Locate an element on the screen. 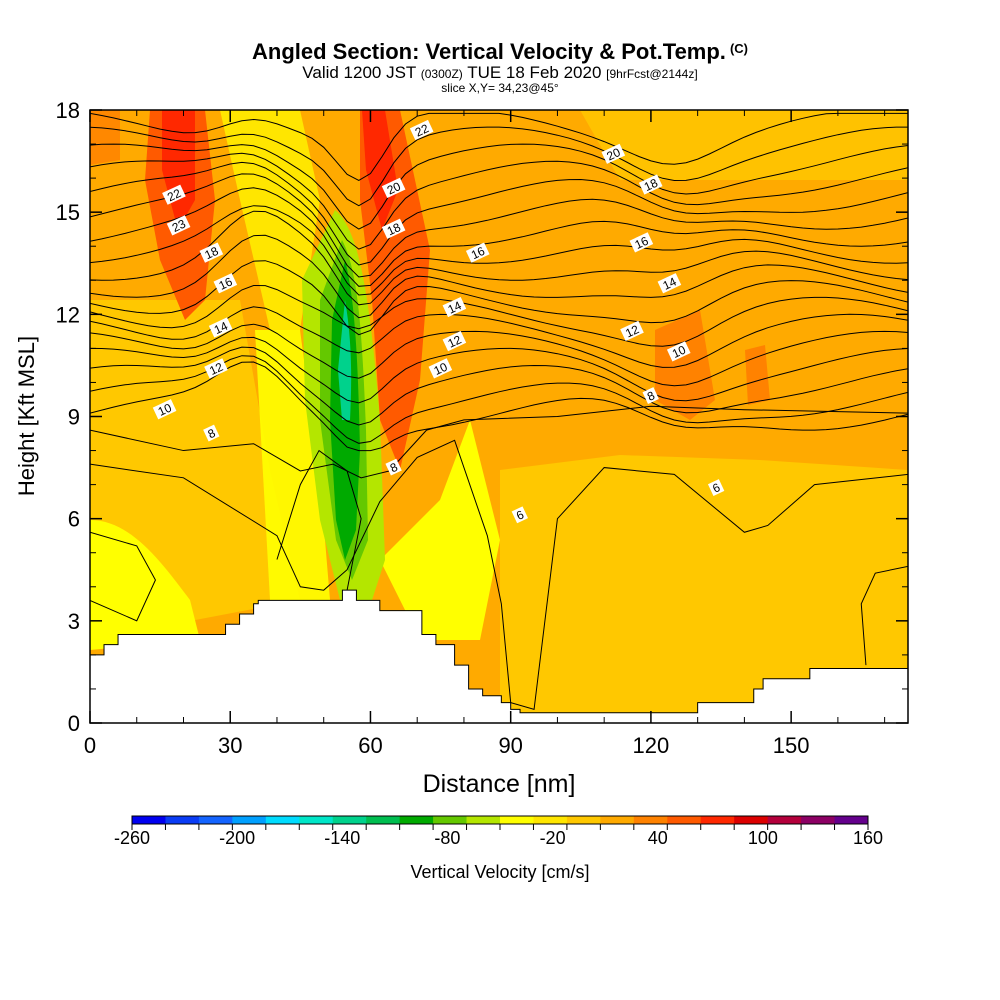  field-yellow-sw is located at coordinates (145, 585).